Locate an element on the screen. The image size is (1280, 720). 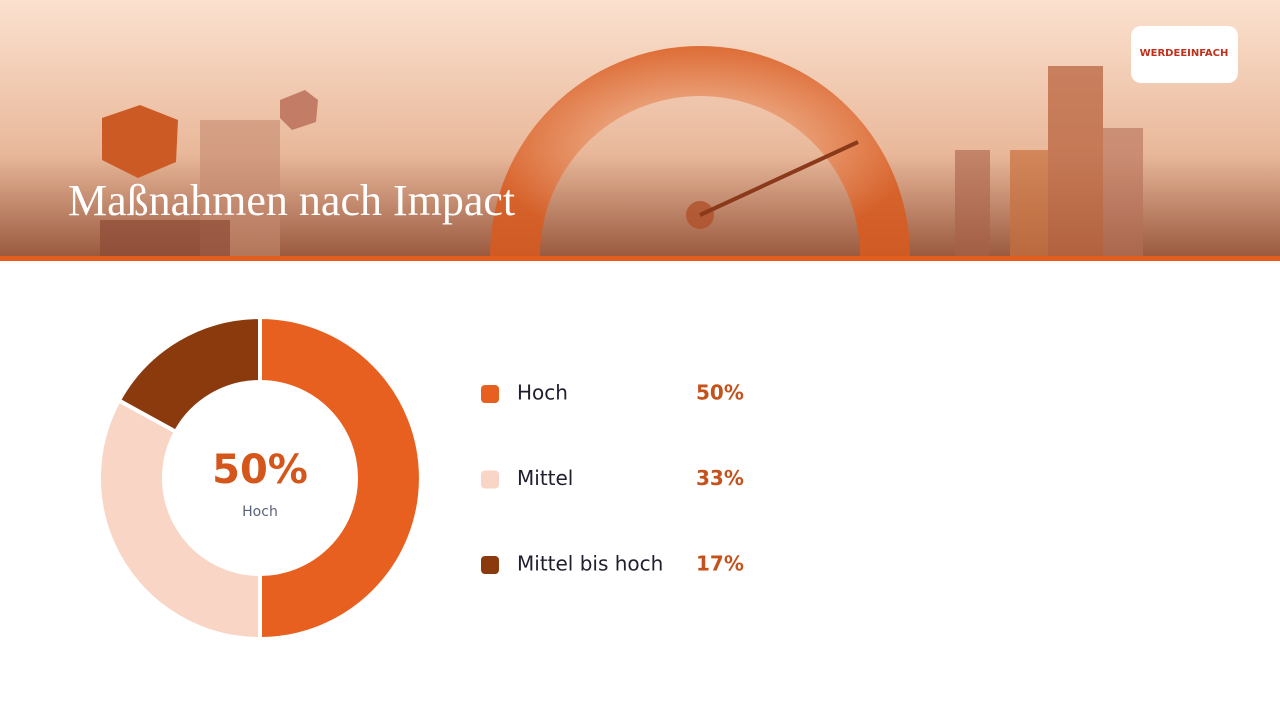
legend-label: Hoch is located at coordinates (542, 393).